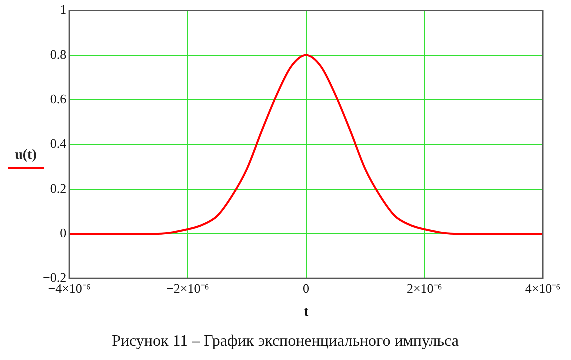 The width and height of the screenshot is (571, 360). What do you see at coordinates (58, 54) in the screenshot?
I see `y-tick-label: 0.8` at bounding box center [58, 54].